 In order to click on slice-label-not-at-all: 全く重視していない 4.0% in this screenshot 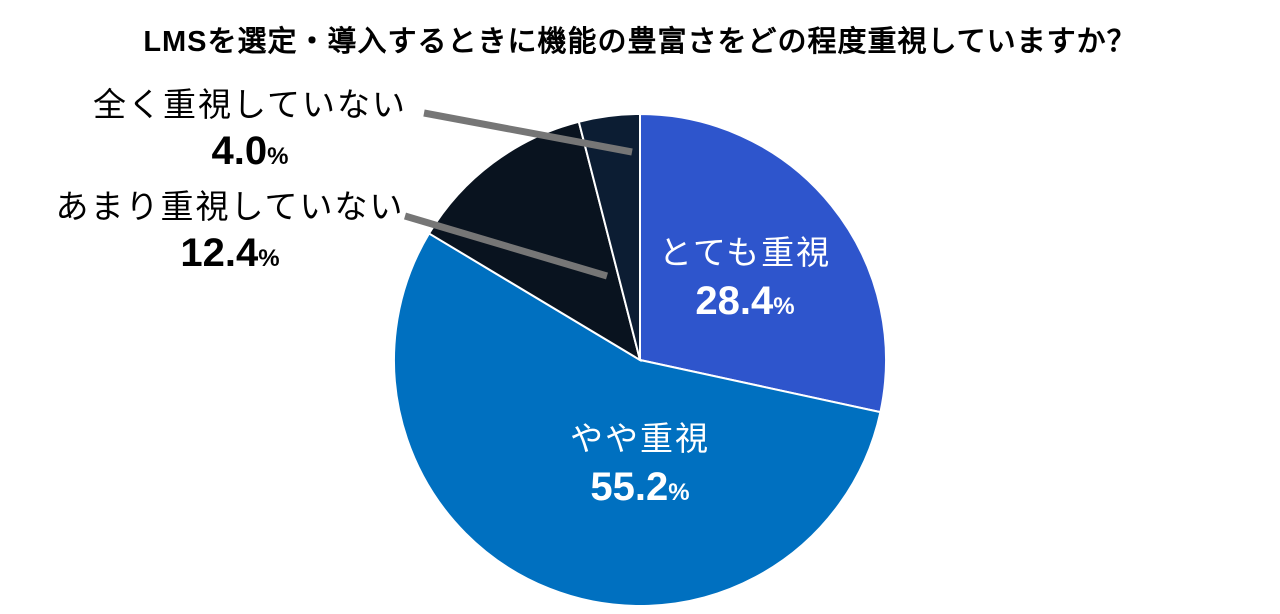, I will do `click(249, 129)`.